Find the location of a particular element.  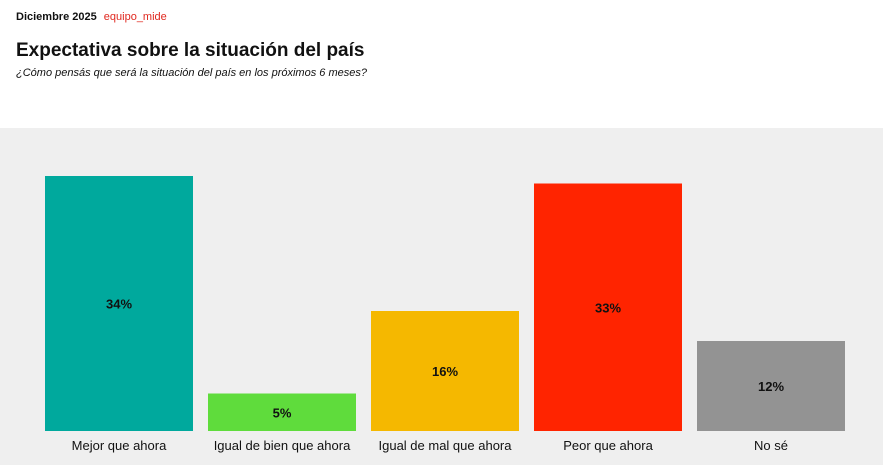

header-topline: Diciembre 2025 equipo_mide is located at coordinates (91, 17).